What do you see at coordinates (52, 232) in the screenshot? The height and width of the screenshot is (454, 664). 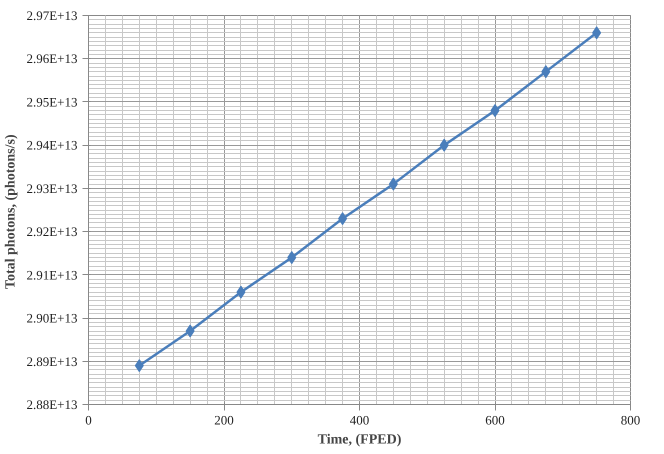 I see `y-tick-label: 2.92E+13` at bounding box center [52, 232].